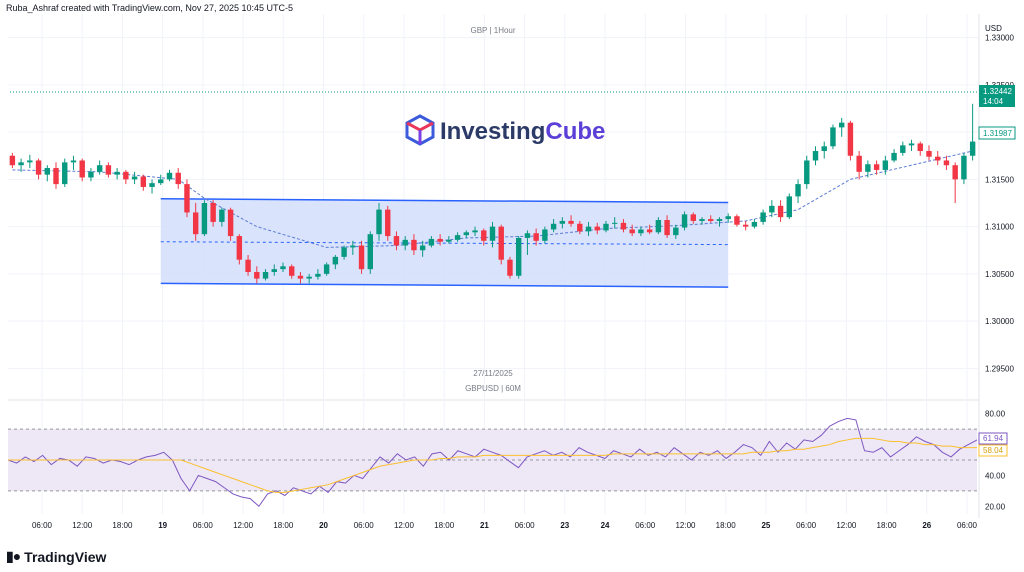  I want to click on channel-upper-line, so click(444, 200).